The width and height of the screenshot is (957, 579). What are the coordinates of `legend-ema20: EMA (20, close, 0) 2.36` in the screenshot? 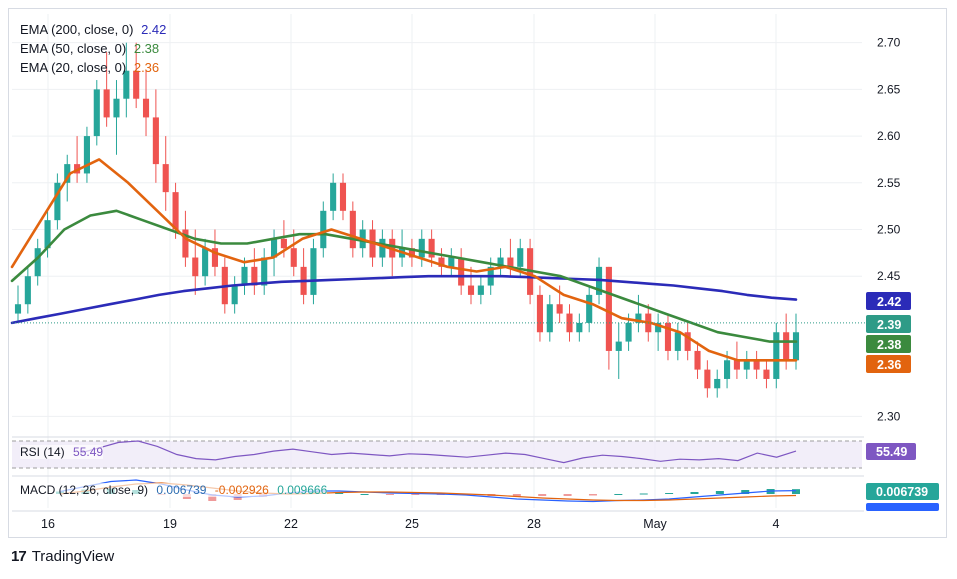 It's located at (93, 67).